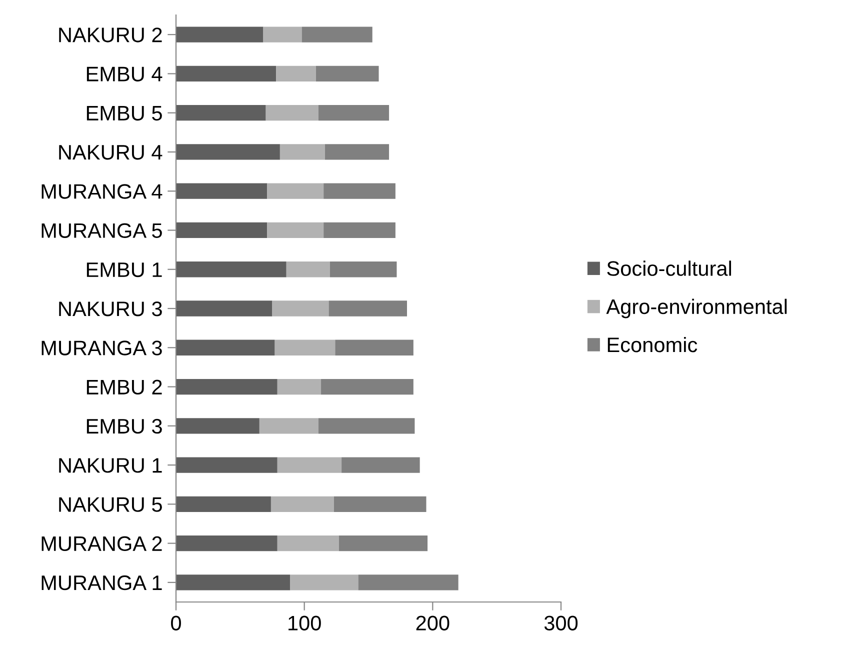 Image resolution: width=868 pixels, height=646 pixels. What do you see at coordinates (561, 623) in the screenshot?
I see `x-tick-label: 300` at bounding box center [561, 623].